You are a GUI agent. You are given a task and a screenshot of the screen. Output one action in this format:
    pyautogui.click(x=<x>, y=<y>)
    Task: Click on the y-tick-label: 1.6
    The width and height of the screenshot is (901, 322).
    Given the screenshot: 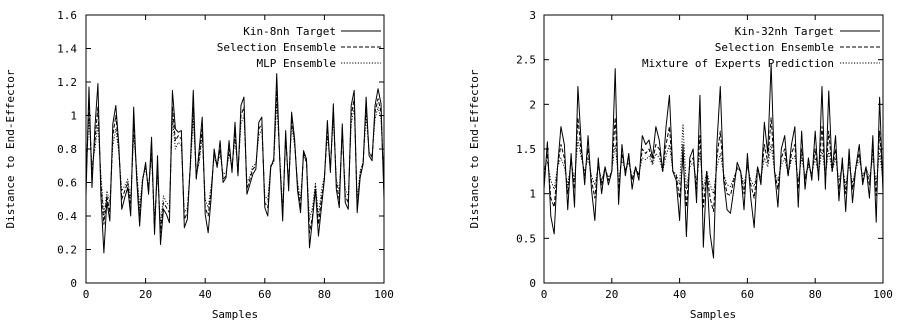 What is the action you would take?
    pyautogui.click(x=67, y=15)
    